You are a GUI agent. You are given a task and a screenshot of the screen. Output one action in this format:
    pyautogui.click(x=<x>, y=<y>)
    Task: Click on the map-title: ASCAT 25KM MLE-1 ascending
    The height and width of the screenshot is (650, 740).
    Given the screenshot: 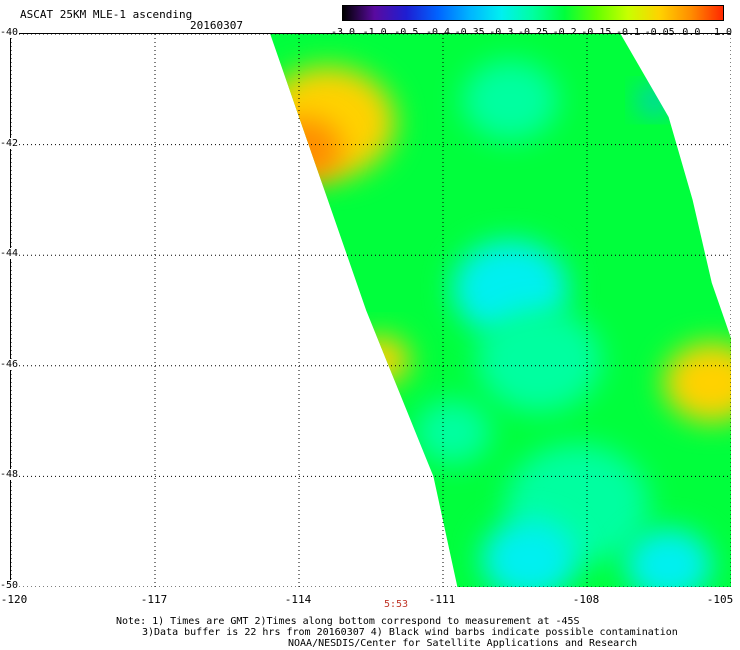 What is the action you would take?
    pyautogui.click(x=106, y=14)
    